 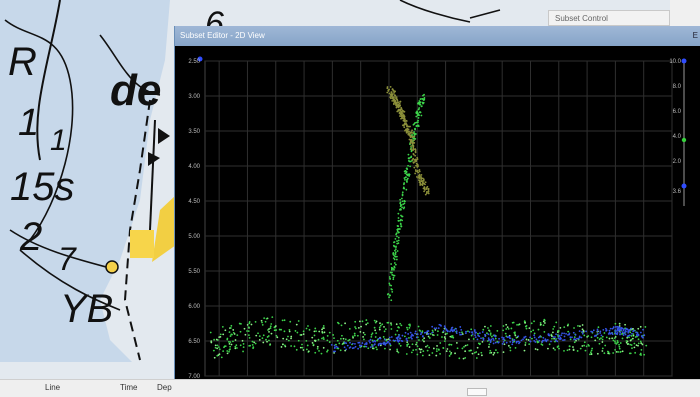 I want to click on resize-handle, so click(x=477, y=392).